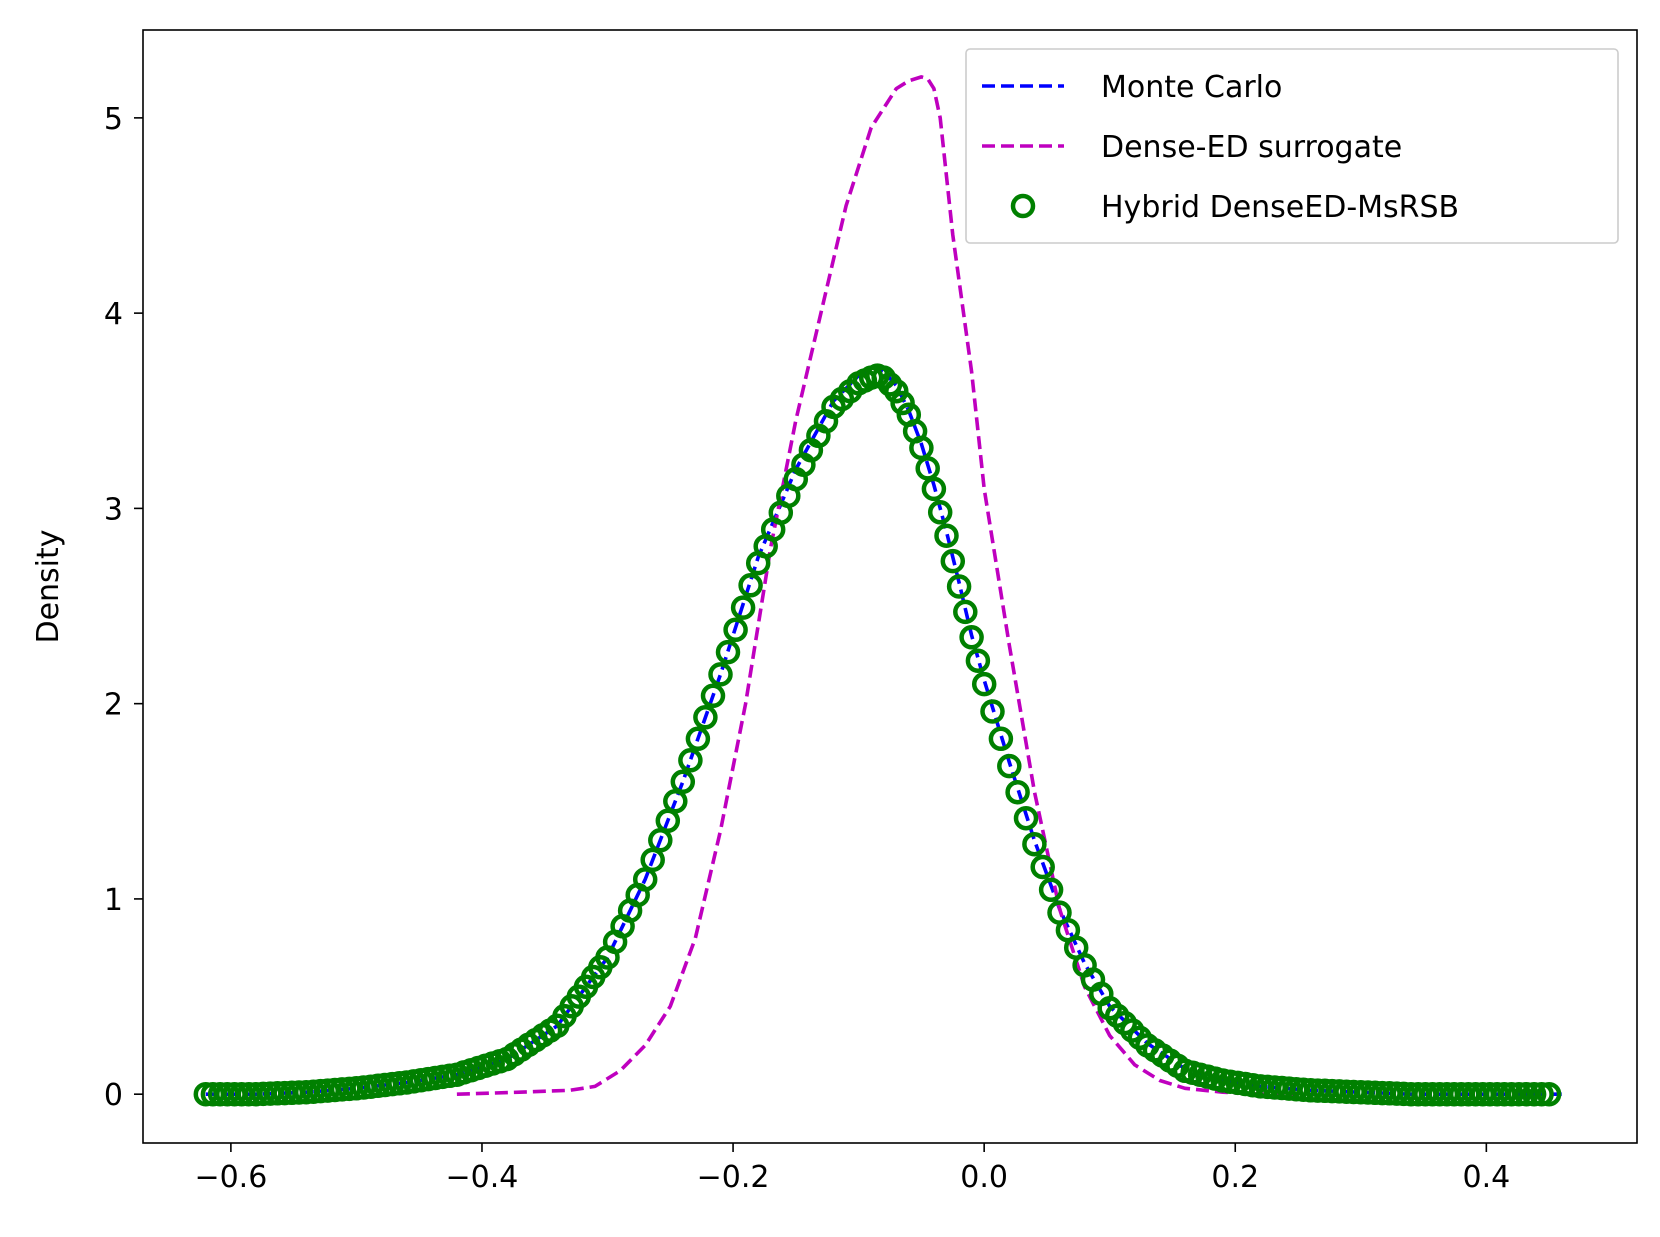  What do you see at coordinates (113, 119) in the screenshot?
I see `y-tick-label: 5` at bounding box center [113, 119].